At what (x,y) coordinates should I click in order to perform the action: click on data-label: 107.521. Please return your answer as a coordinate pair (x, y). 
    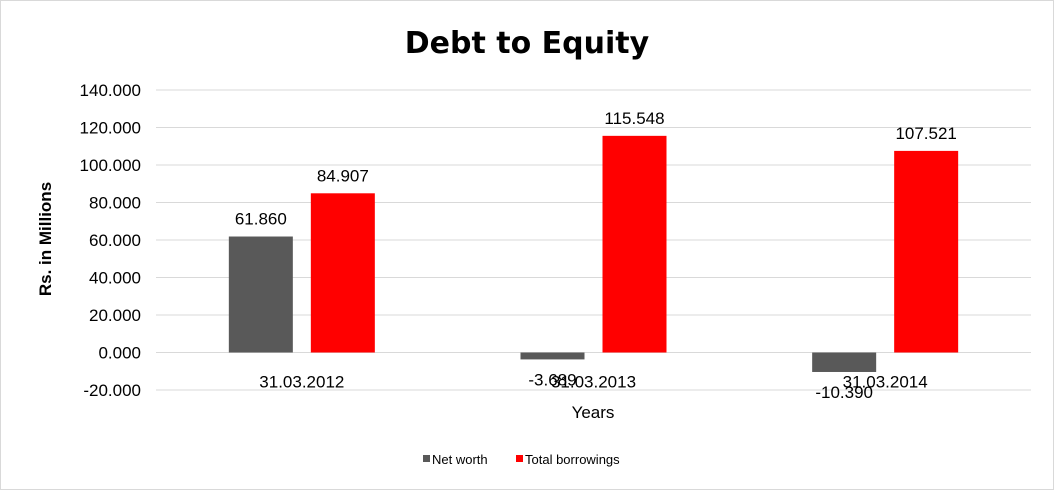
    Looking at the image, I should click on (925, 133).